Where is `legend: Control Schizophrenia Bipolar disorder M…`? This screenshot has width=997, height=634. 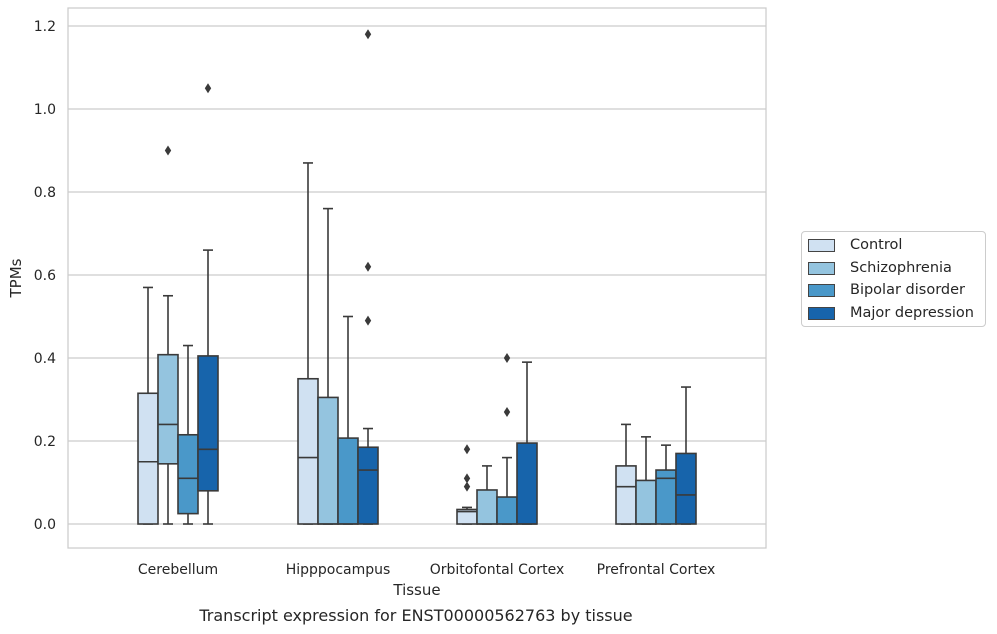
legend: Control Schizophrenia Bipolar disorder M… is located at coordinates (893, 279).